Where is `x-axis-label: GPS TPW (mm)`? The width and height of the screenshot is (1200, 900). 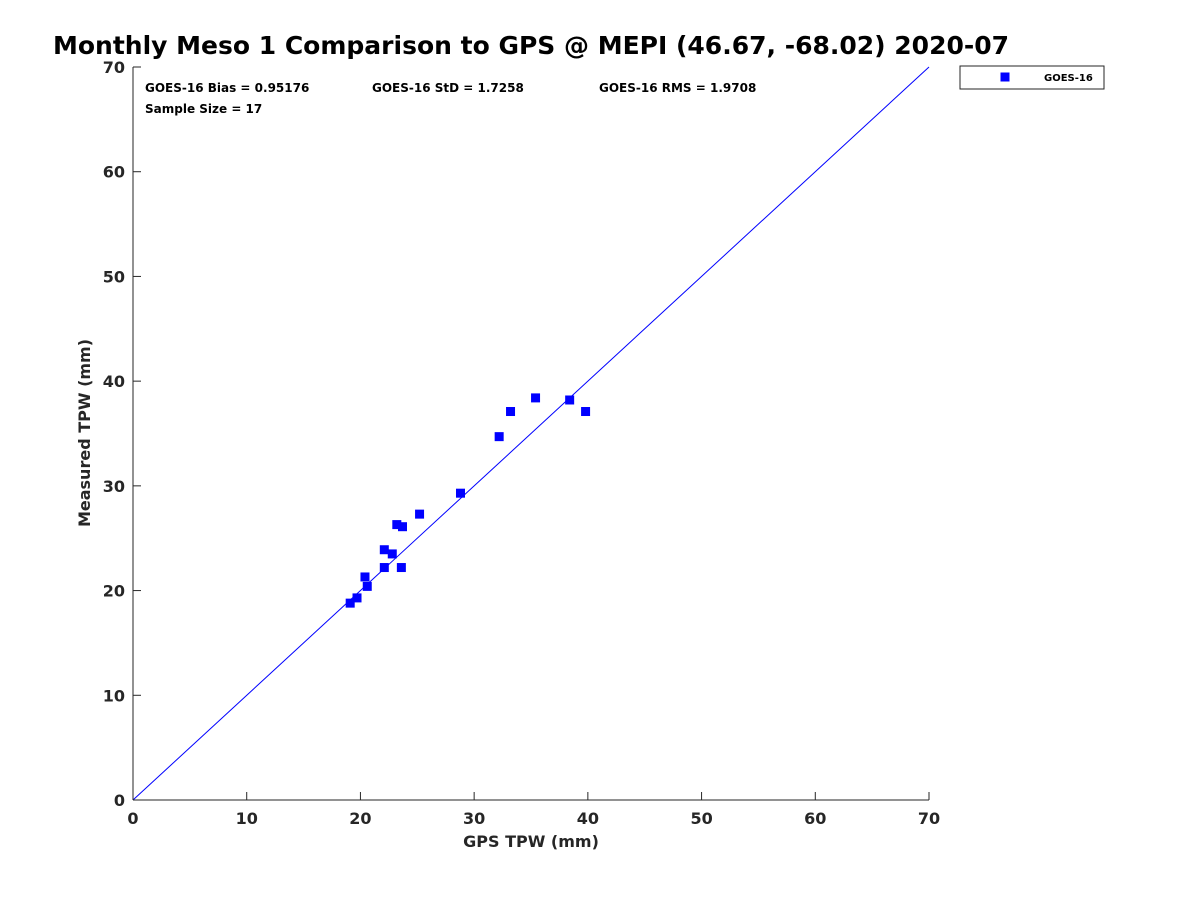 x-axis-label: GPS TPW (mm) is located at coordinates (531, 841).